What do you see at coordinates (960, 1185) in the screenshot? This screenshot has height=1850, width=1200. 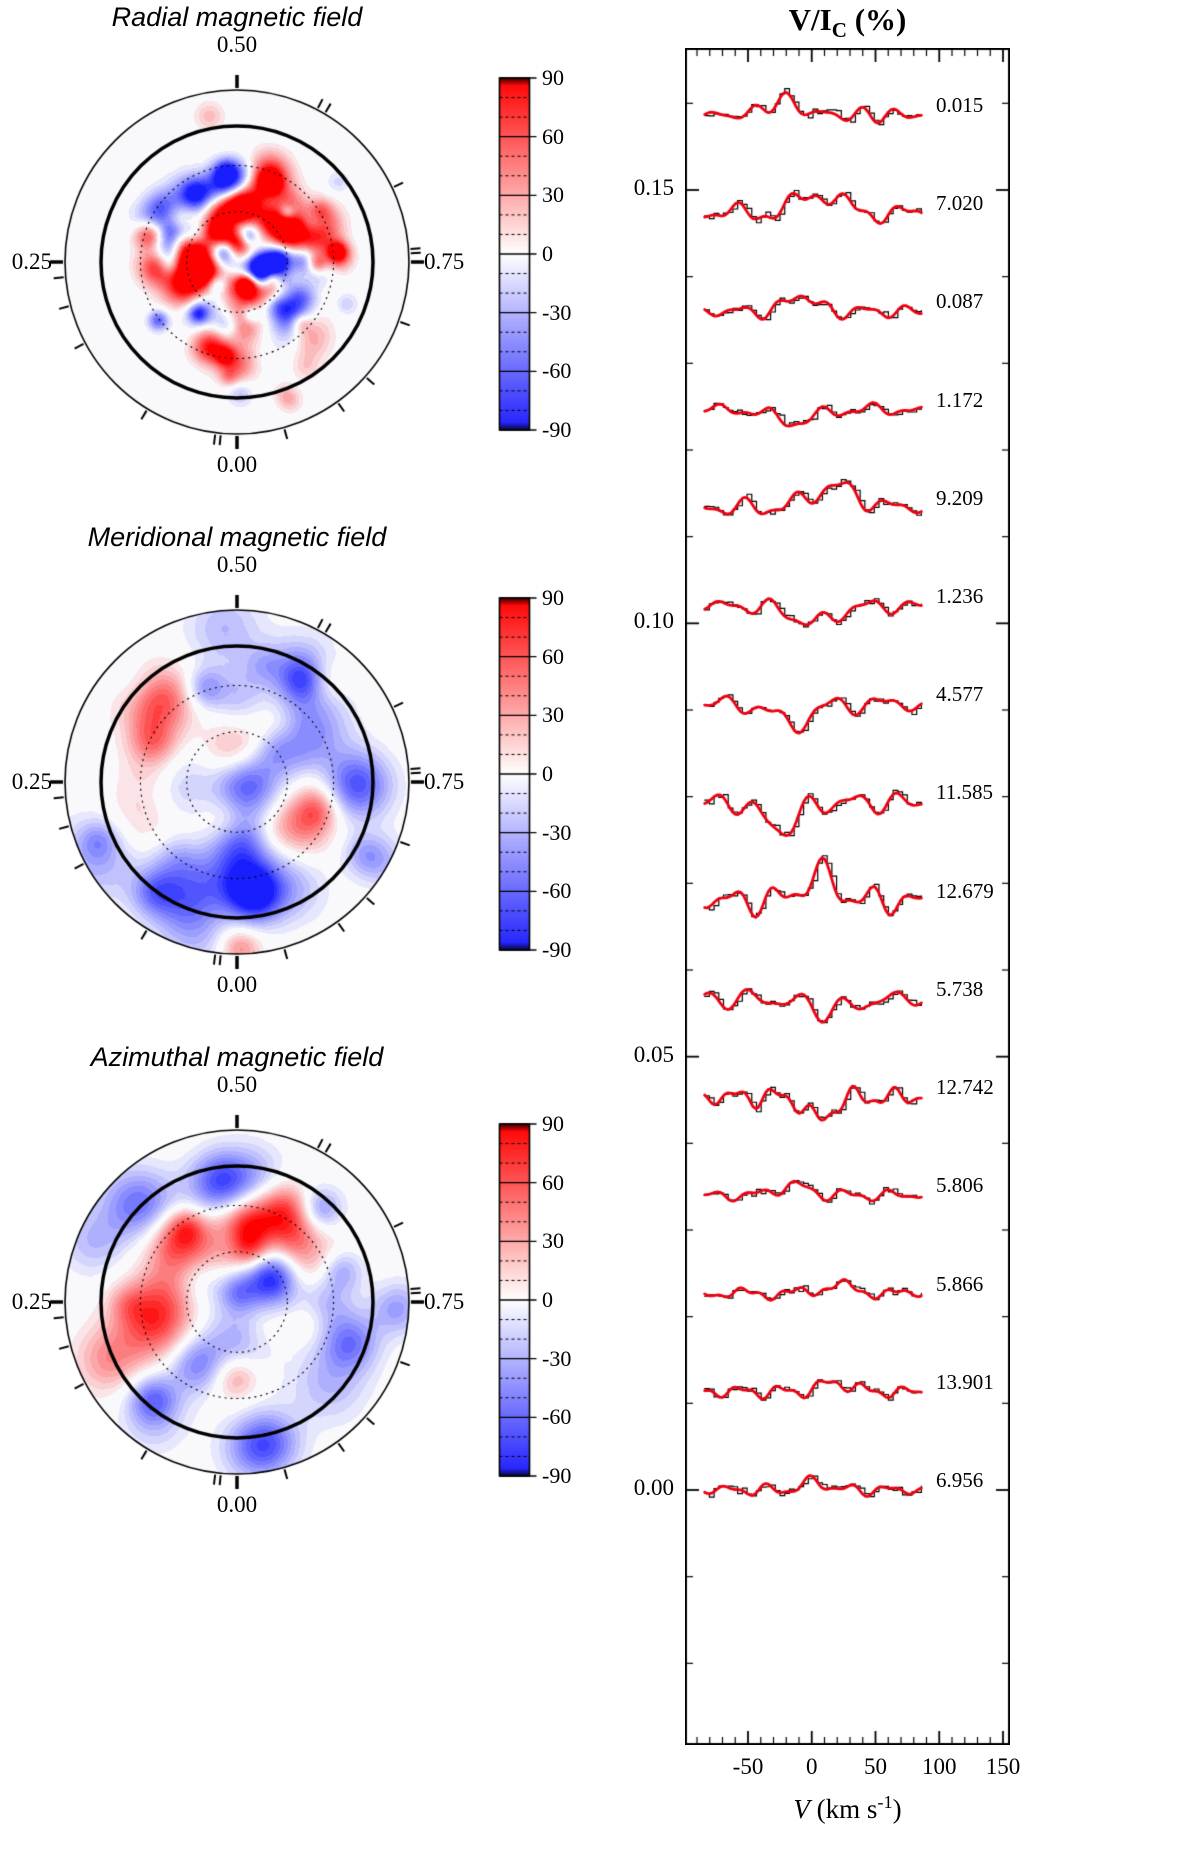 I see `profile-phase-label: 5.806` at bounding box center [960, 1185].